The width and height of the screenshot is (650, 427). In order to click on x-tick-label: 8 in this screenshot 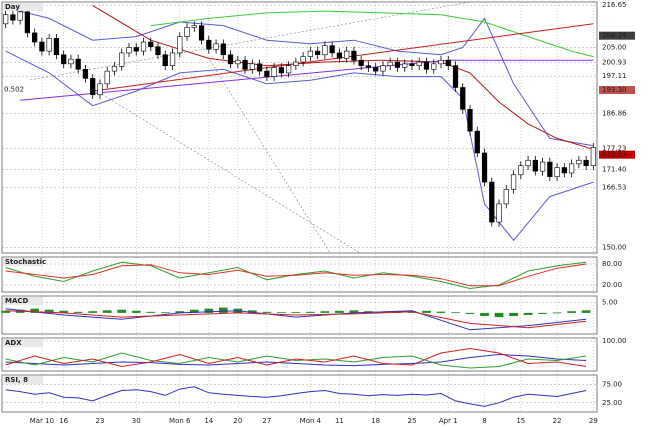, I will do `click(484, 421)`.